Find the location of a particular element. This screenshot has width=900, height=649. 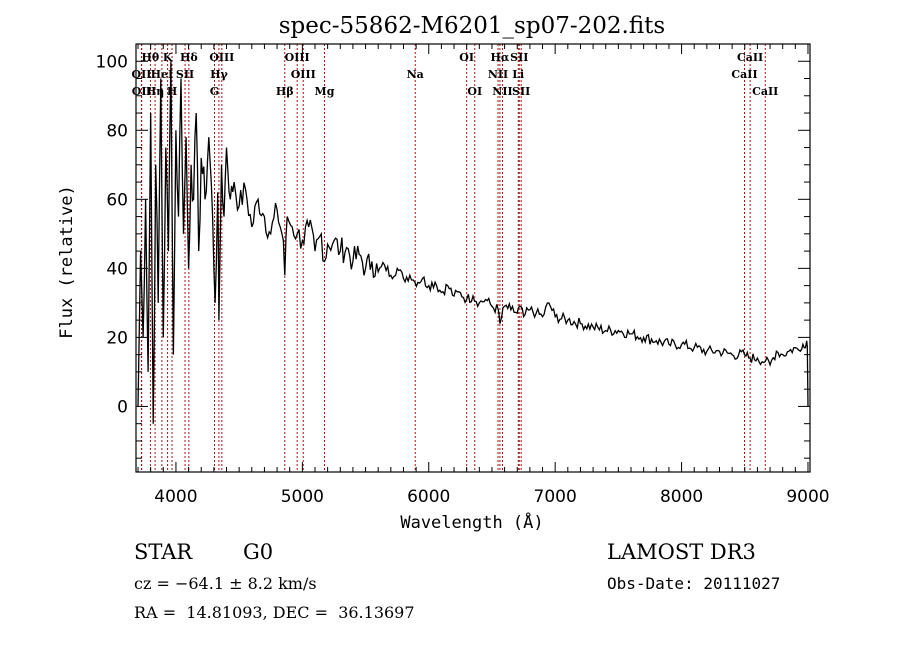

line-marker-label: Na is located at coordinates (415, 74).